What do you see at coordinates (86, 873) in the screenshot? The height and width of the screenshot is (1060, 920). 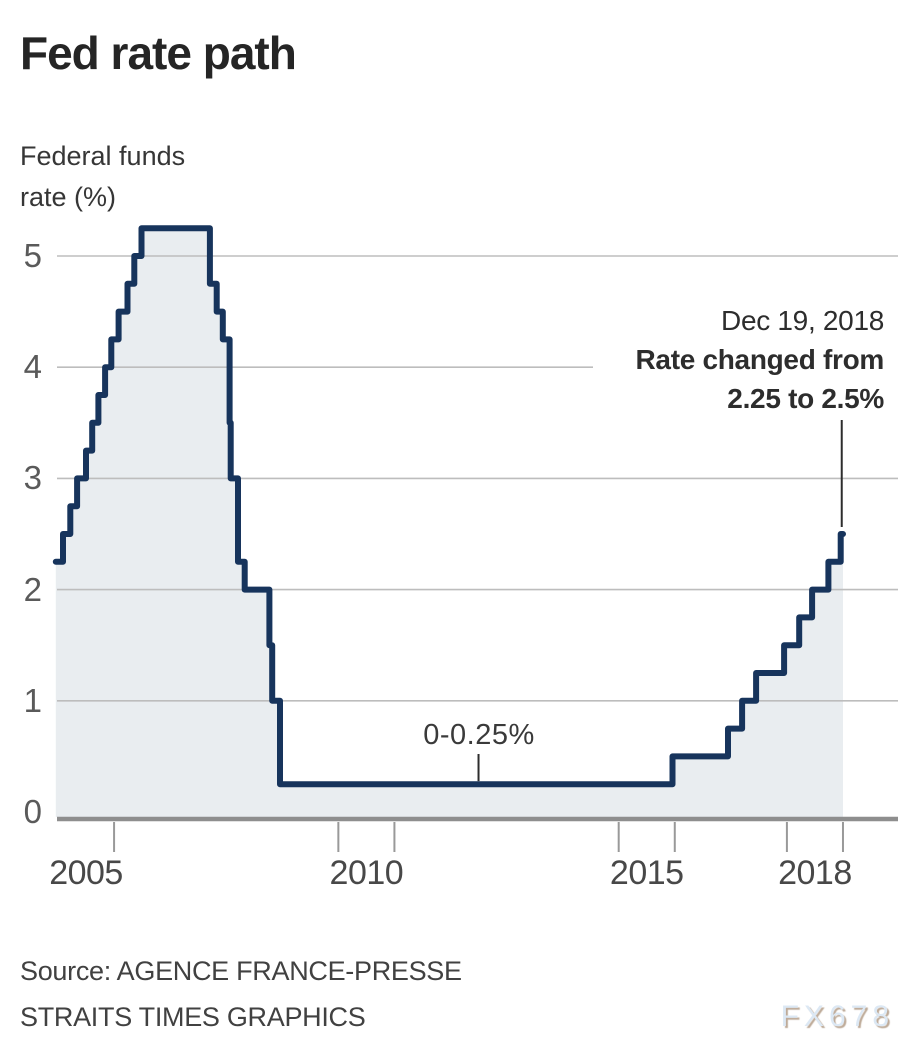 I see `x-axis-label-2005: 2005` at bounding box center [86, 873].